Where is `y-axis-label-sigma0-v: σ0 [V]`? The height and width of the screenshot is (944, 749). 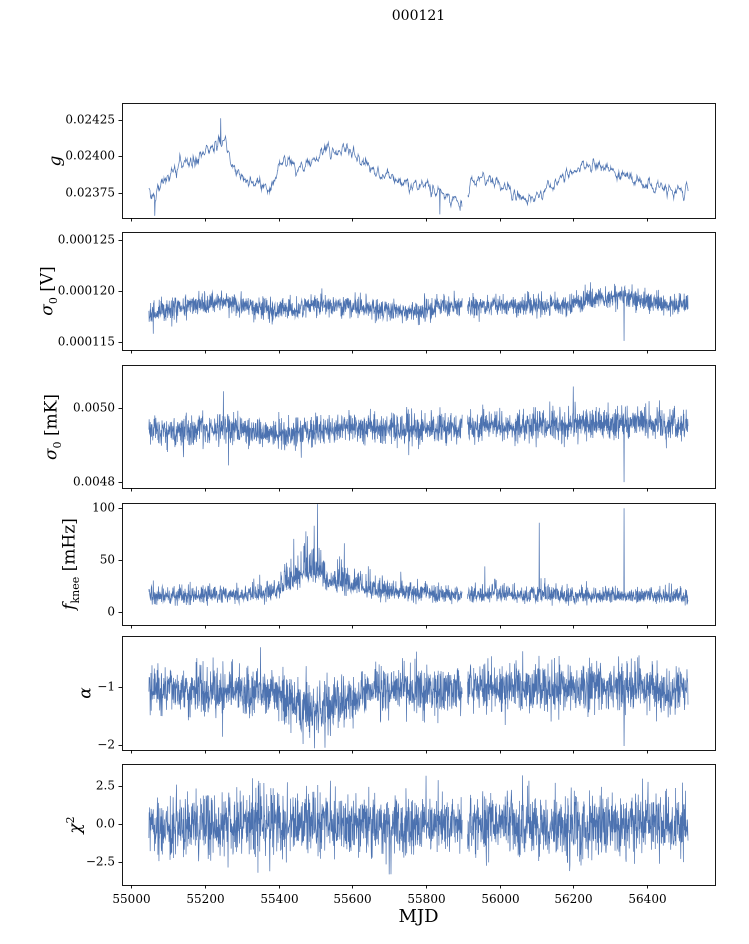
y-axis-label-sigma0-v: σ0 [V] is located at coordinates (48, 291).